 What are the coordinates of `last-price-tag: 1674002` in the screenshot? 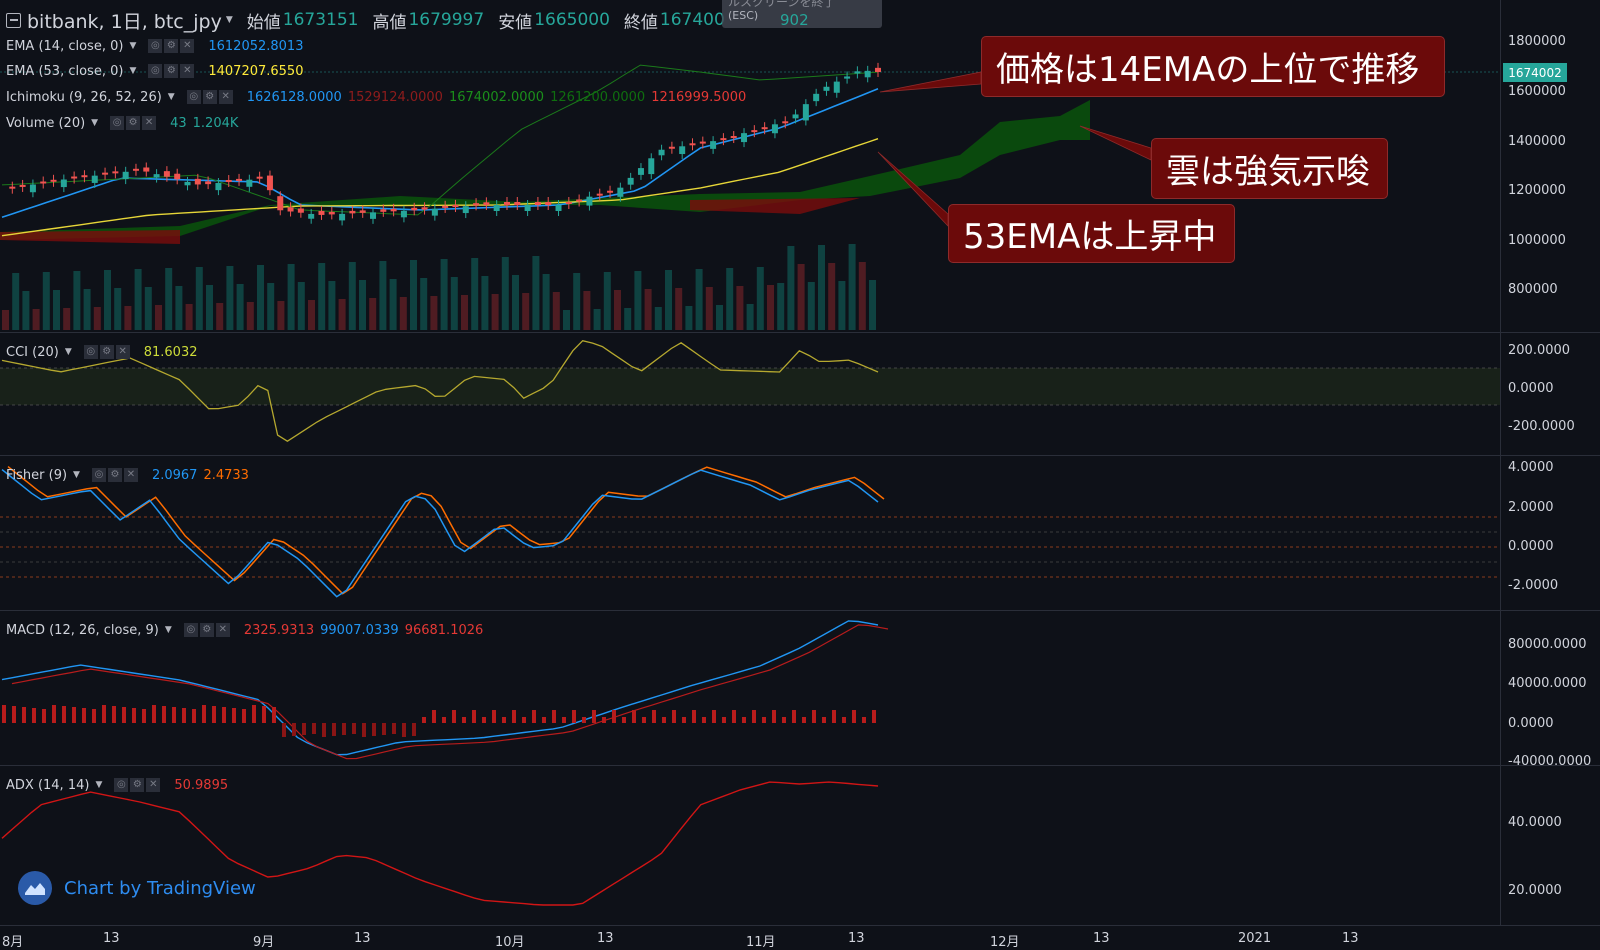 It's located at (1535, 72).